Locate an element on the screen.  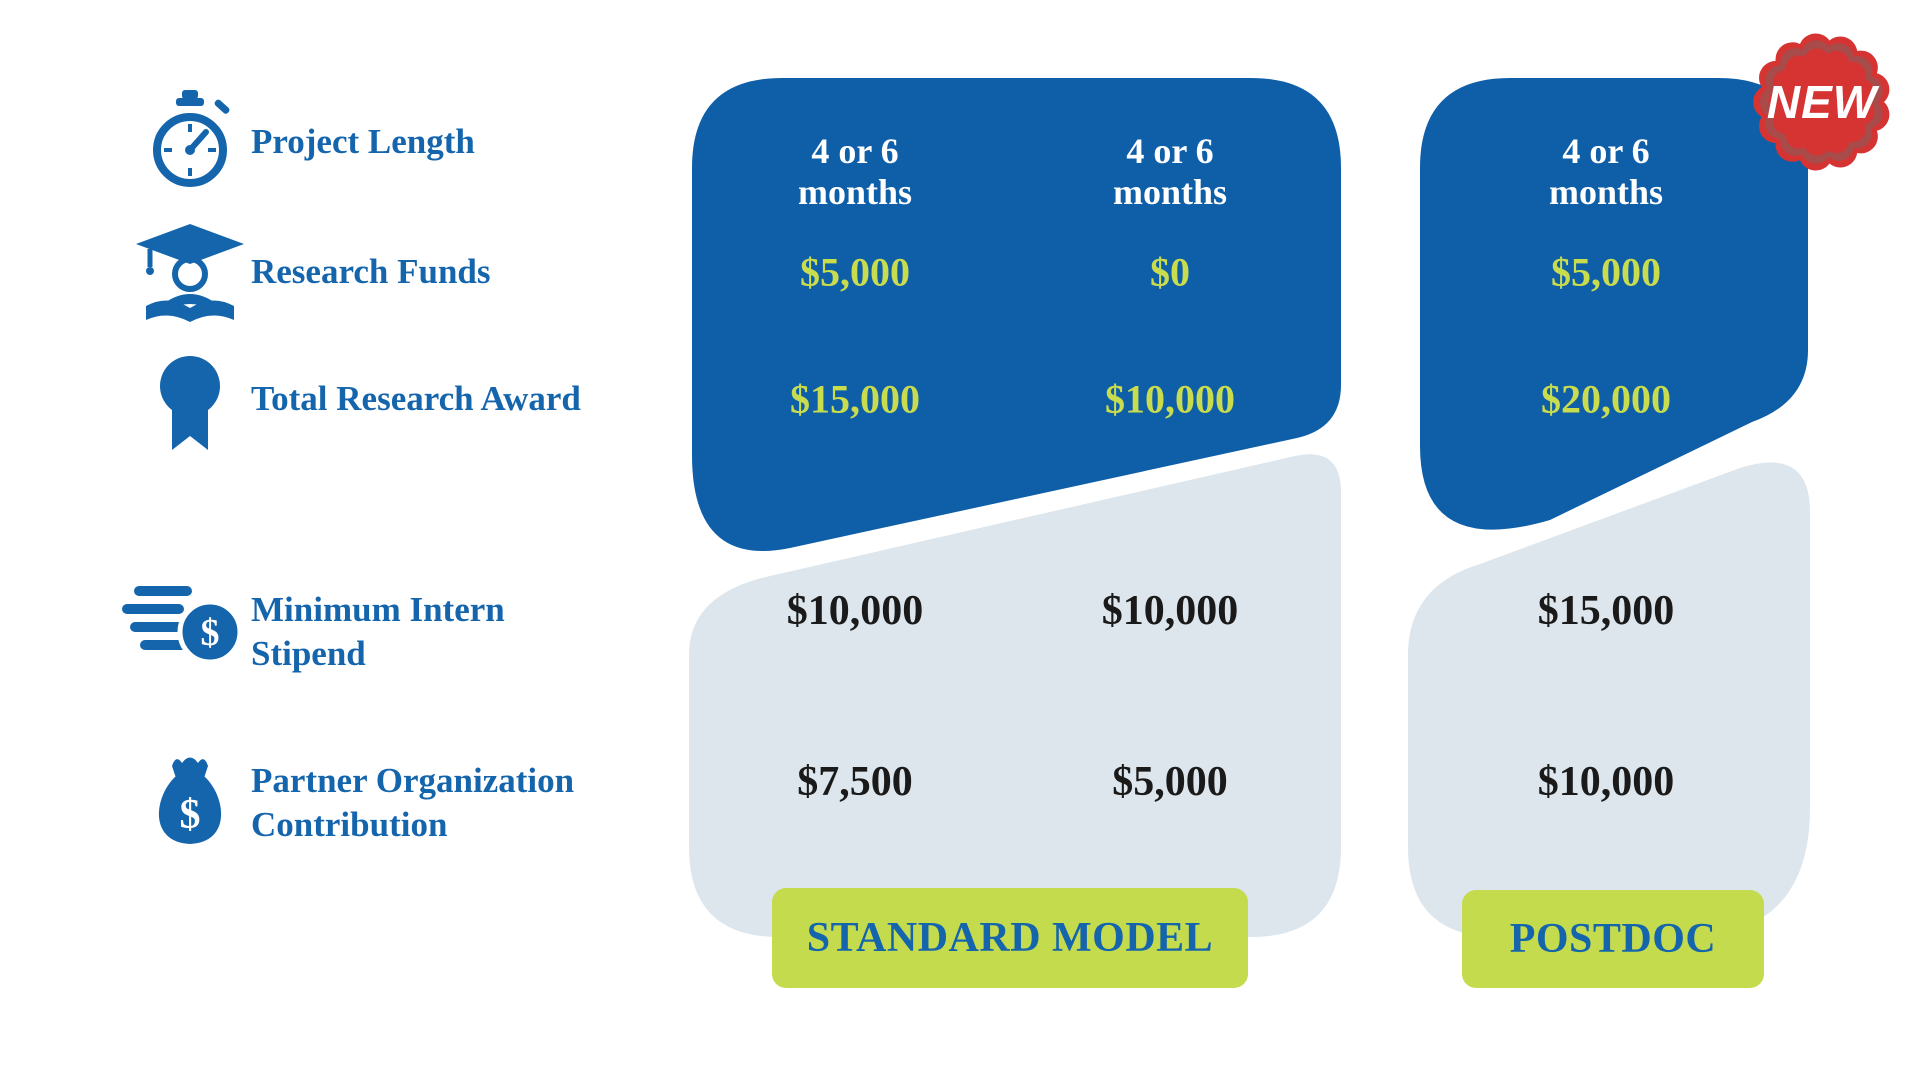
row-label-total-research-award: Total Research Award is located at coordinates (416, 399).